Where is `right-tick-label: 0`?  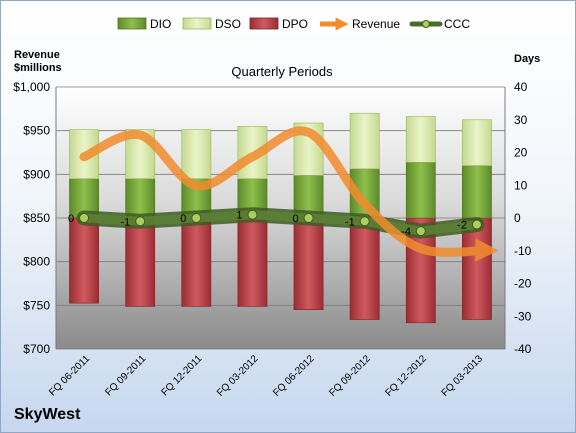 right-tick-label: 0 is located at coordinates (517, 218).